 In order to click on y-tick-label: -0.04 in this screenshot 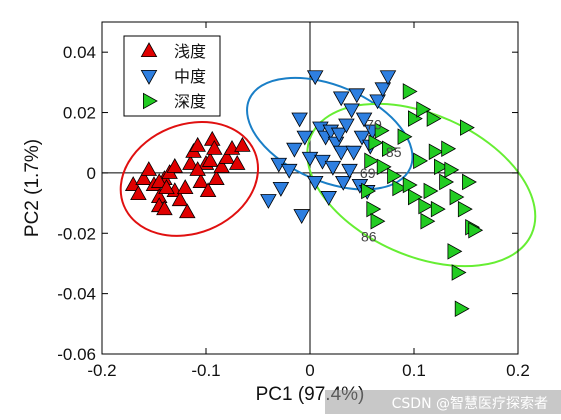, I will do `click(76, 294)`.